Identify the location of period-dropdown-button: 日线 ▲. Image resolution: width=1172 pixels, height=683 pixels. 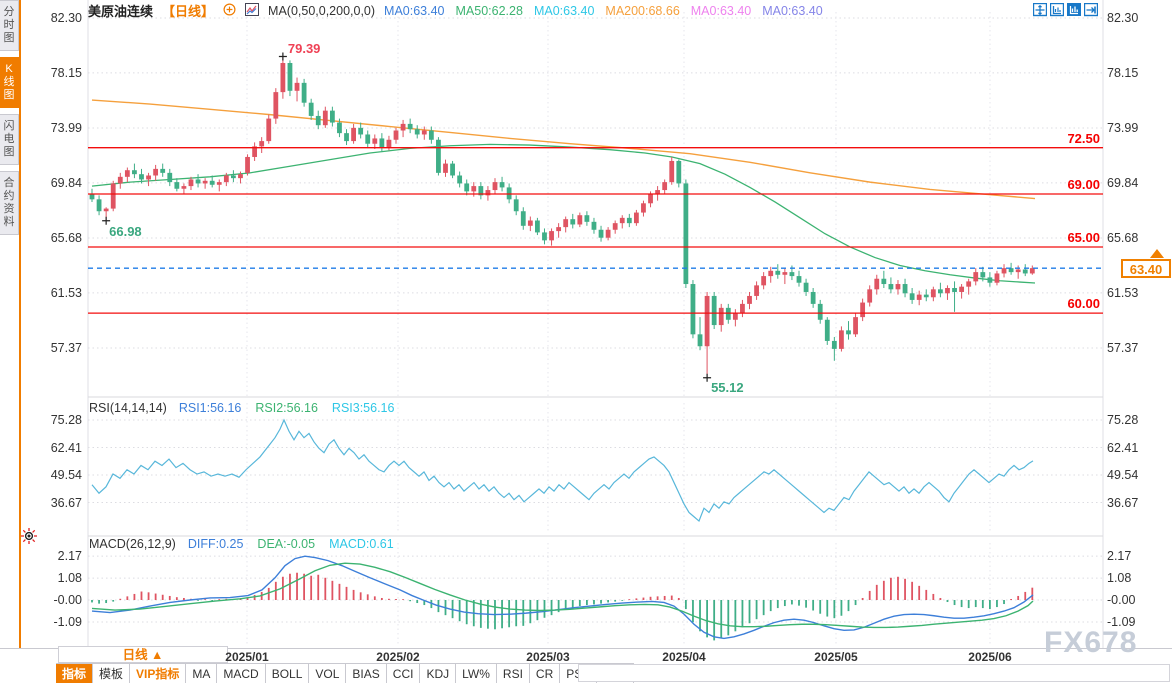
(143, 654).